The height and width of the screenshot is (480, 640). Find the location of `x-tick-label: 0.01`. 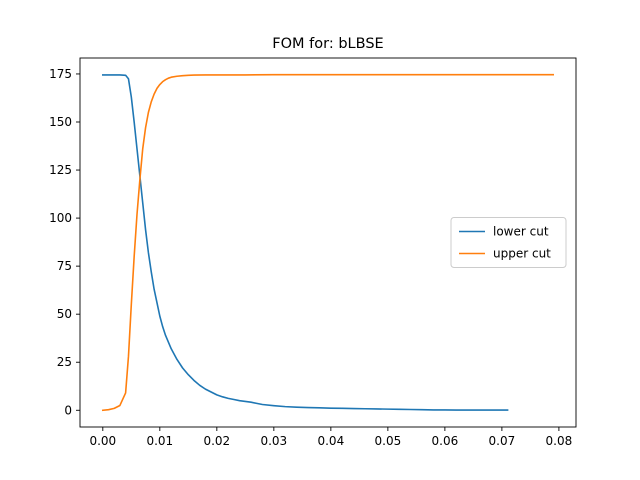

x-tick-label: 0.01 is located at coordinates (159, 441).